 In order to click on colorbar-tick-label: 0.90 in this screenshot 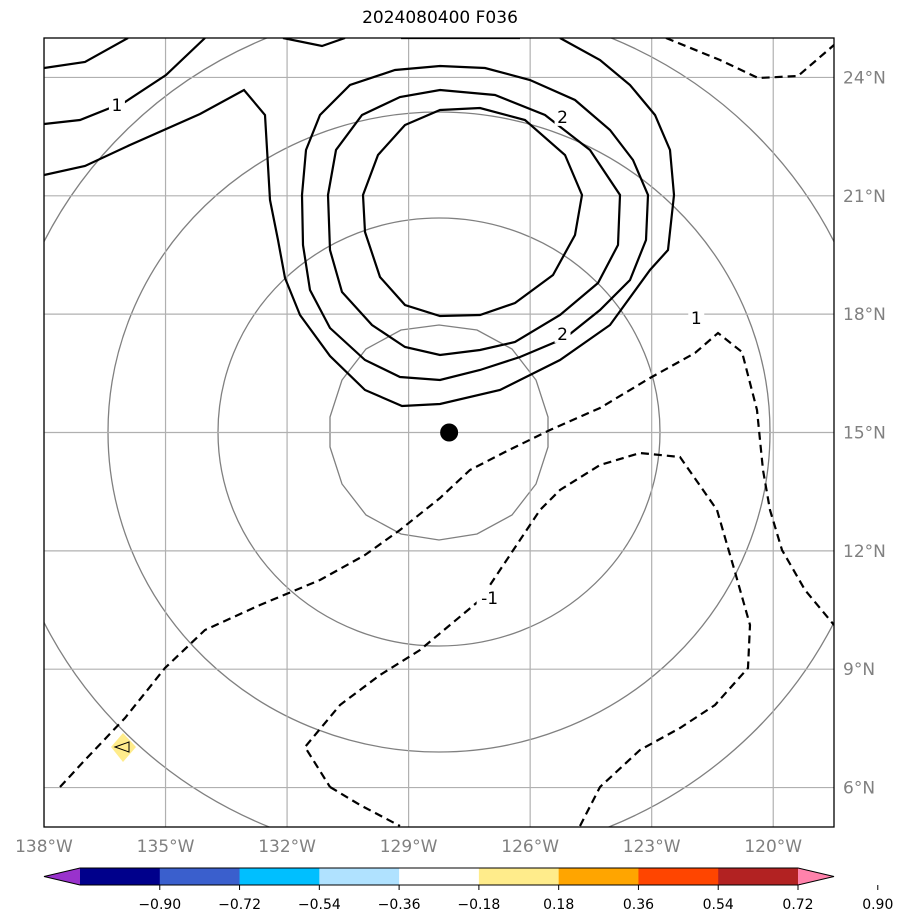, I will do `click(877, 905)`.